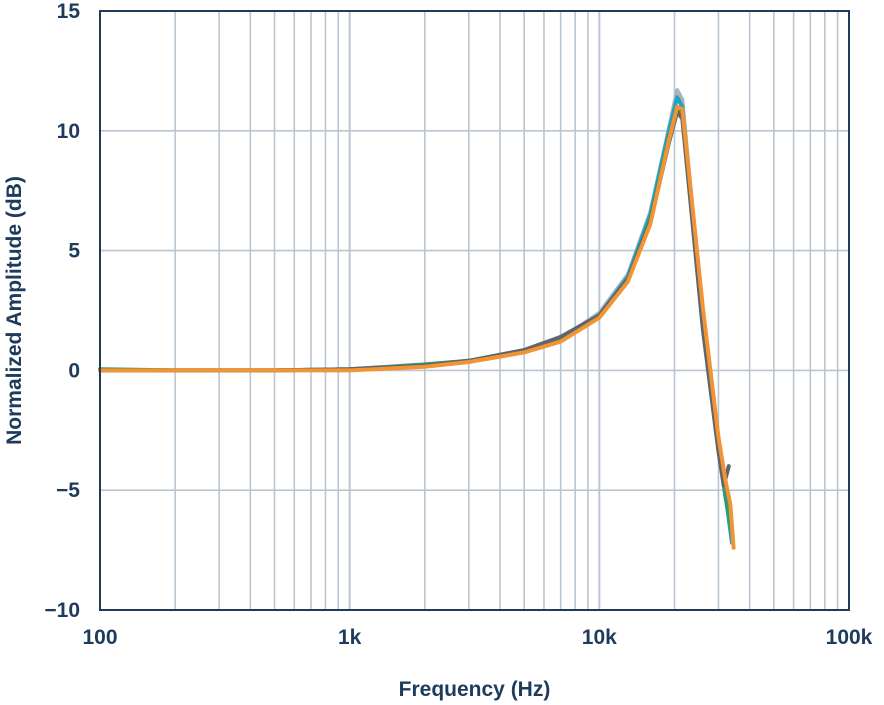 The width and height of the screenshot is (884, 705). Describe the element at coordinates (99, 637) in the screenshot. I see `x-tick-label: 100` at that location.